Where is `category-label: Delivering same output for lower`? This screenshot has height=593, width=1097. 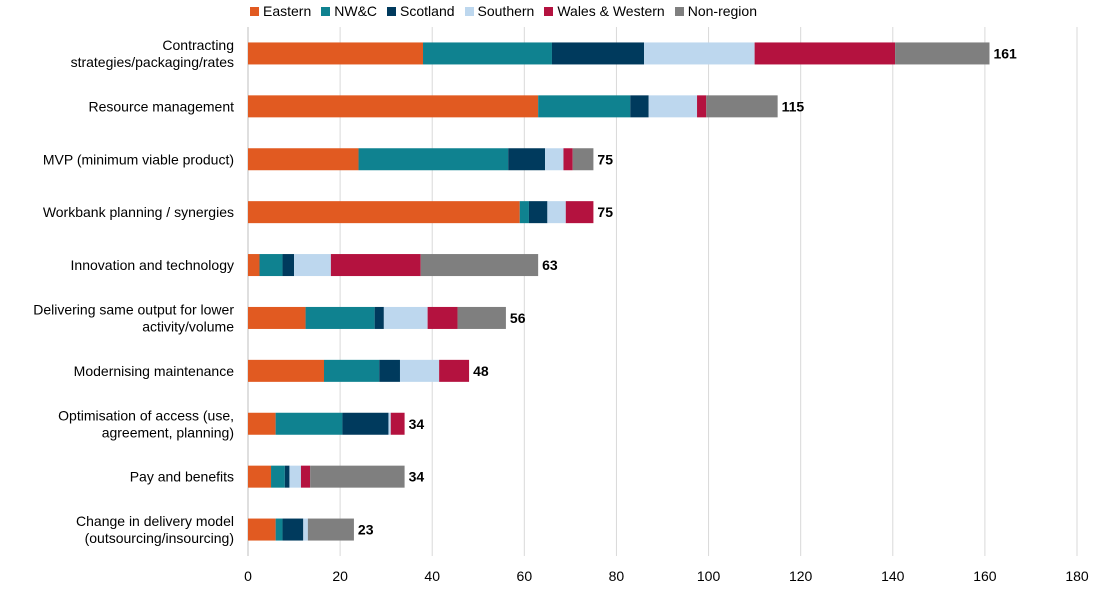 category-label: Delivering same output for lower is located at coordinates (133, 309).